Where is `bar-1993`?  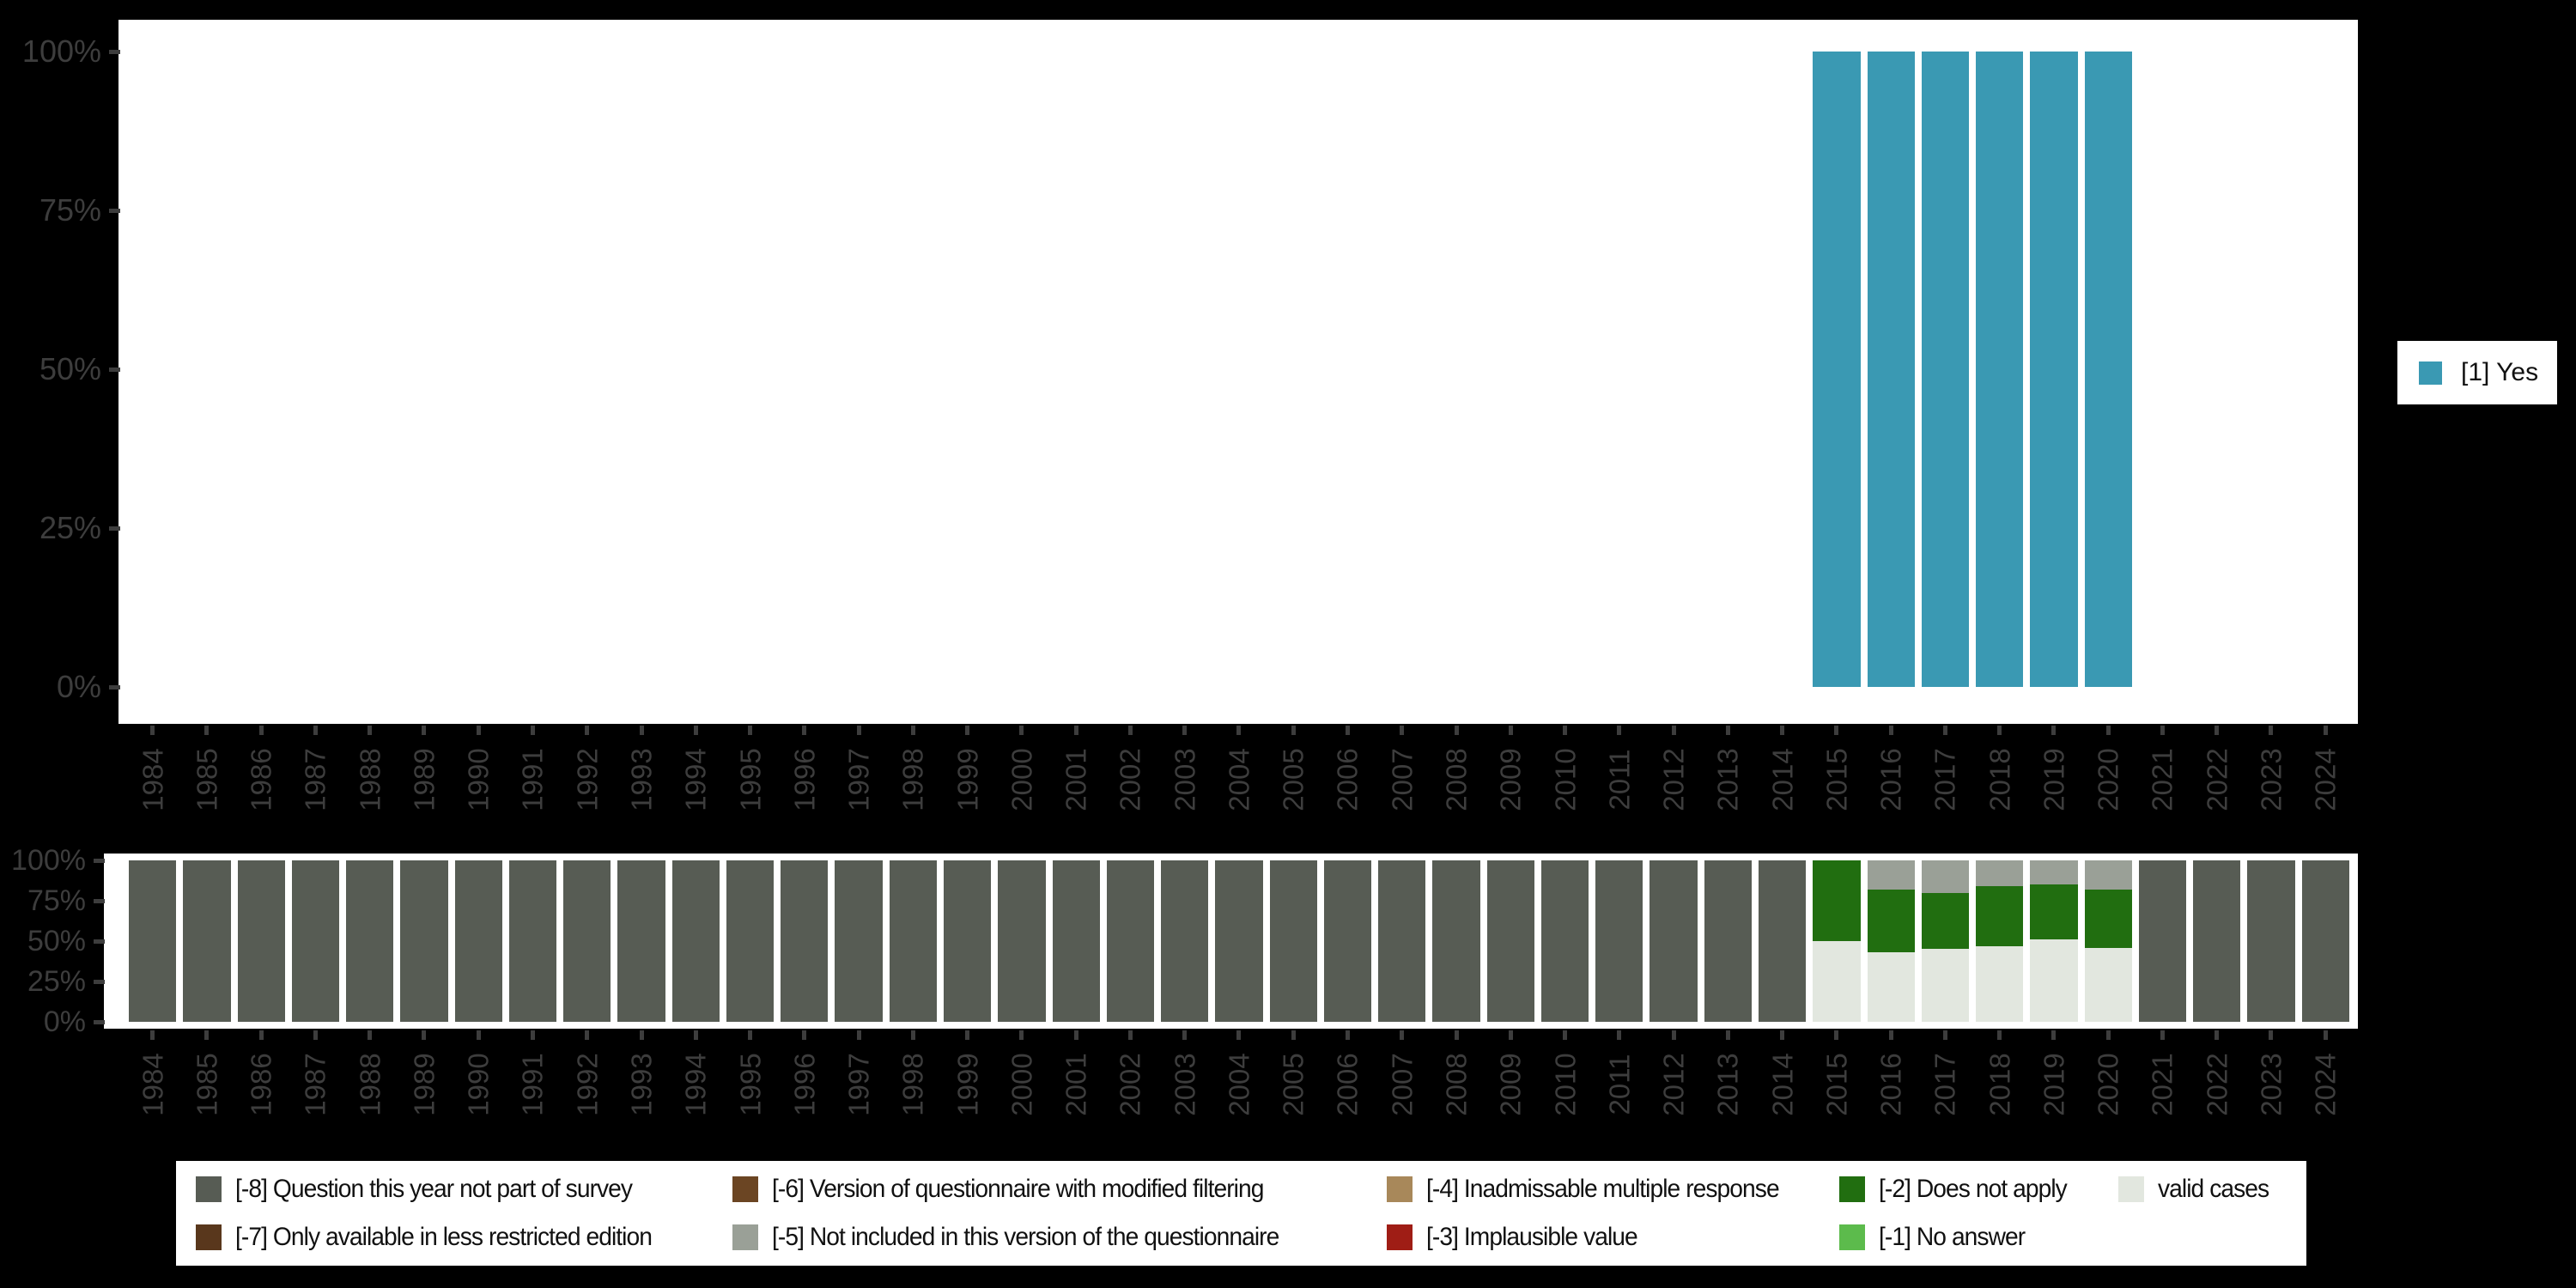 bar-1993 is located at coordinates (641, 941).